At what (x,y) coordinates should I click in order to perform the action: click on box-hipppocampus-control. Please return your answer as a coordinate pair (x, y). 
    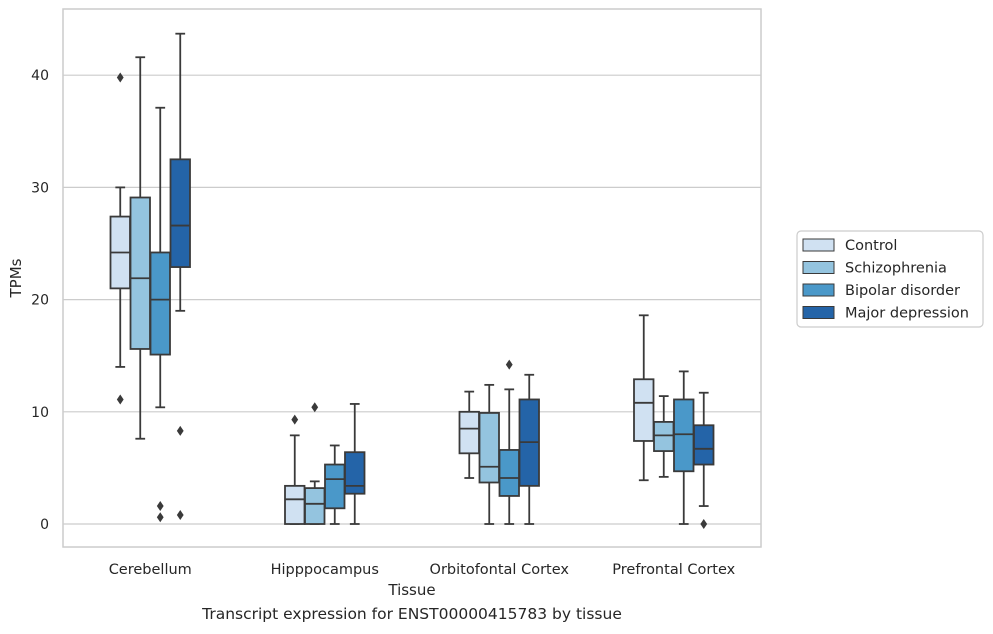
    Looking at the image, I should click on (295, 469).